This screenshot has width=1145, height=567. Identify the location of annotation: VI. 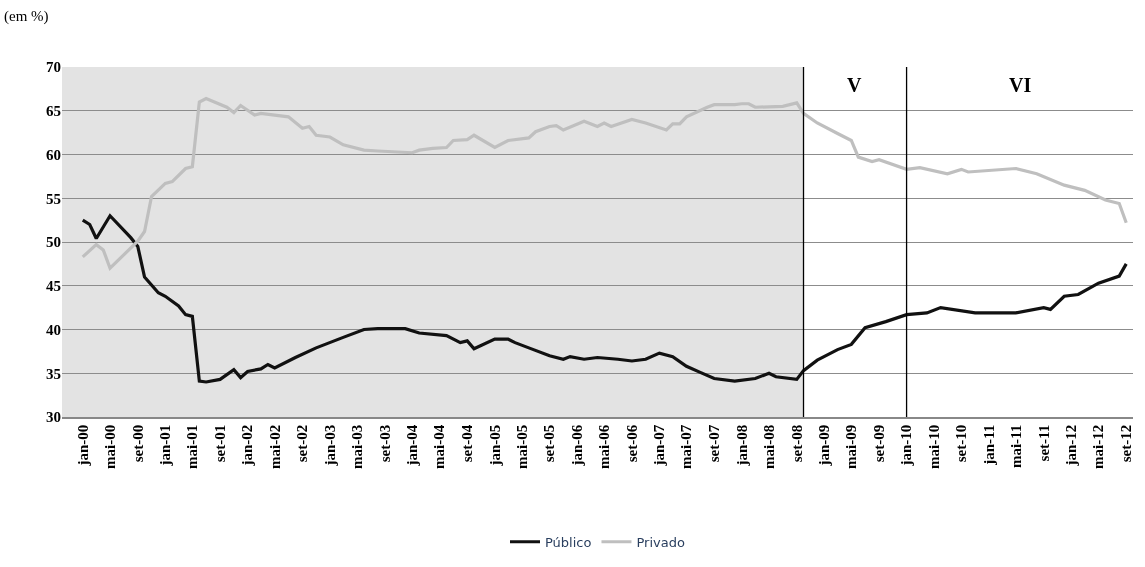
(1020, 85).